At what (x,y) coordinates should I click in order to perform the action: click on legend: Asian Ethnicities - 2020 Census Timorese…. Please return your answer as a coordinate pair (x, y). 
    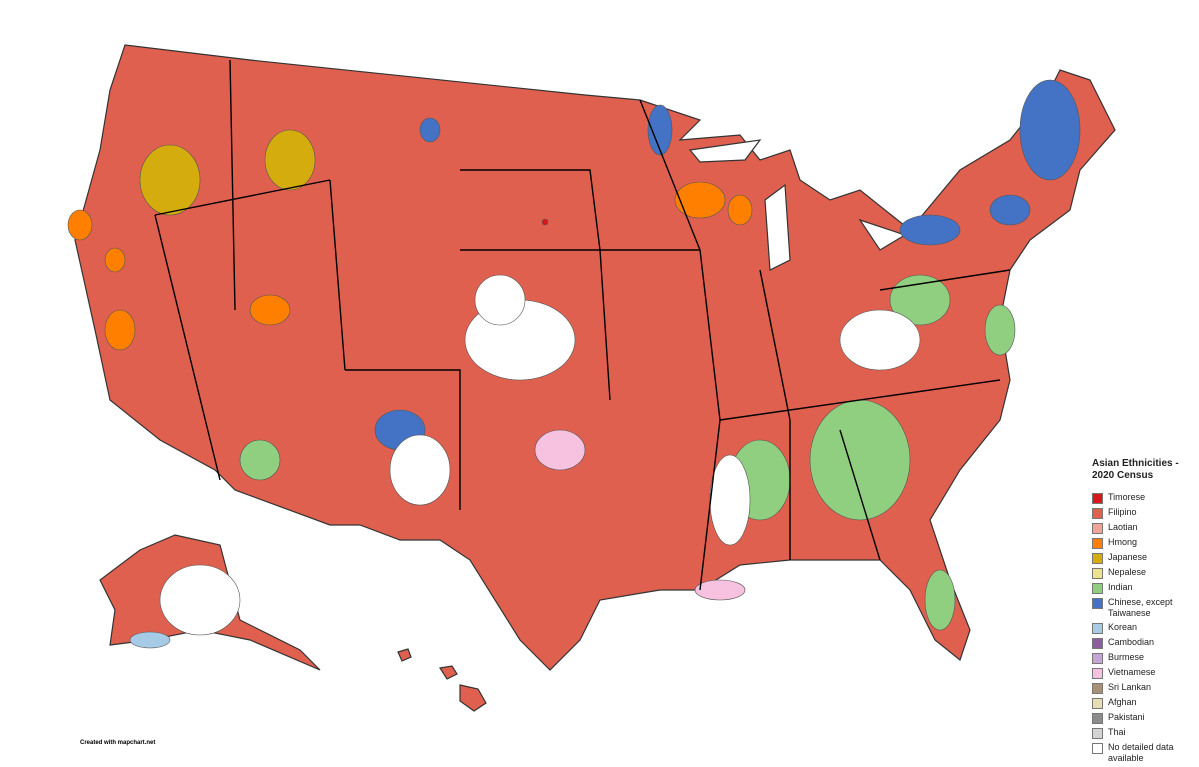
    Looking at the image, I should click on (1142, 612).